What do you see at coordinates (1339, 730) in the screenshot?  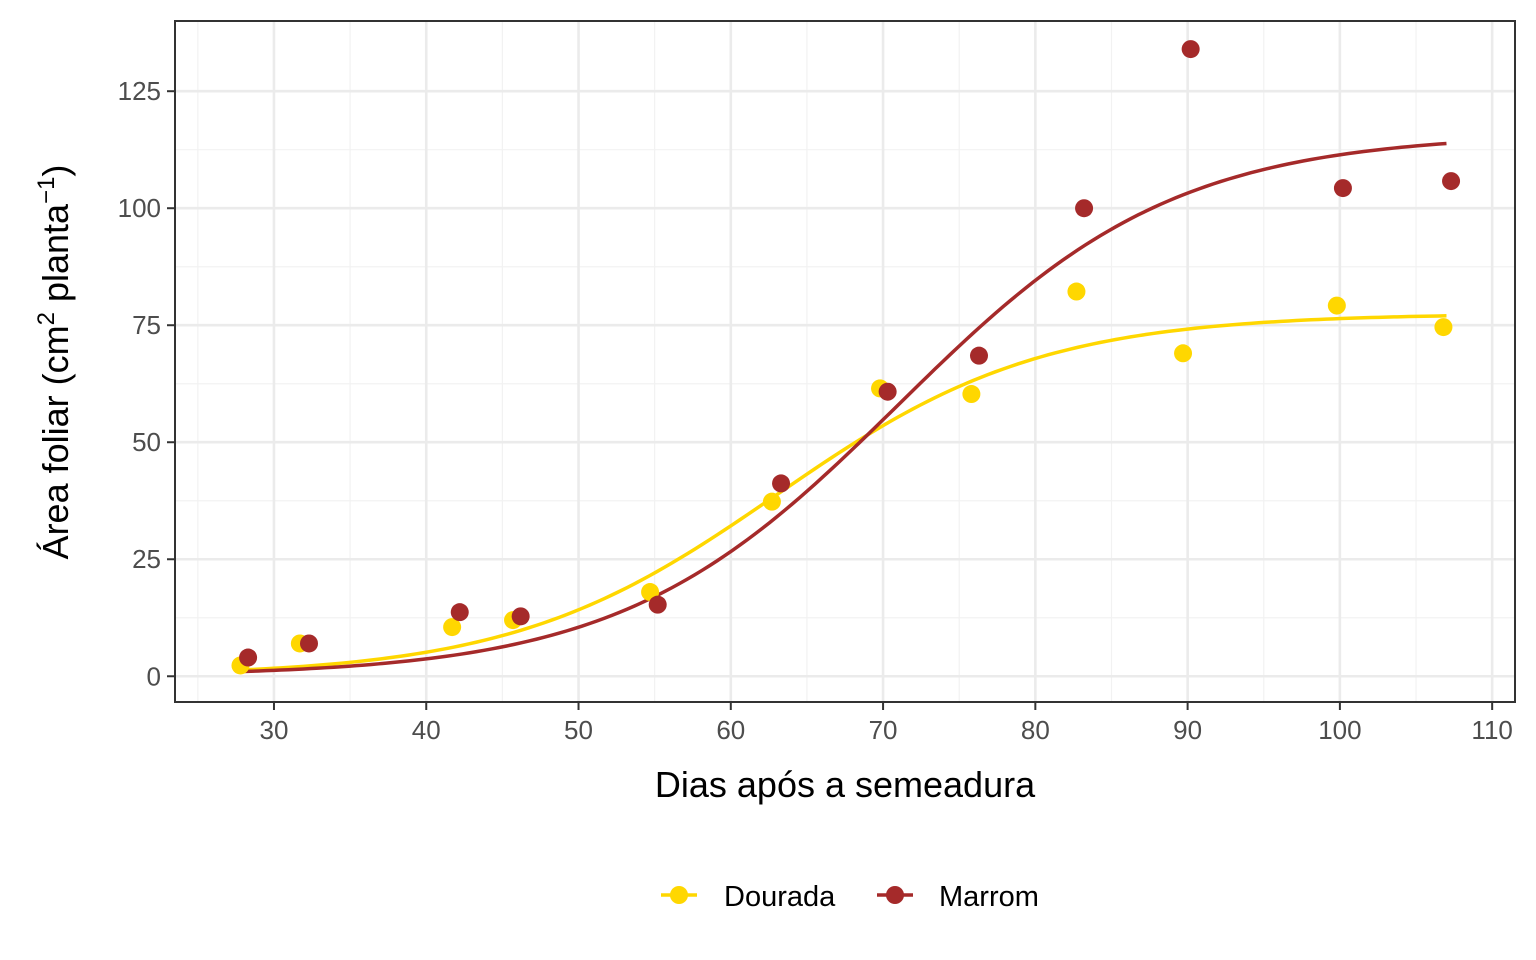 I see `x-tick-label: 100` at bounding box center [1339, 730].